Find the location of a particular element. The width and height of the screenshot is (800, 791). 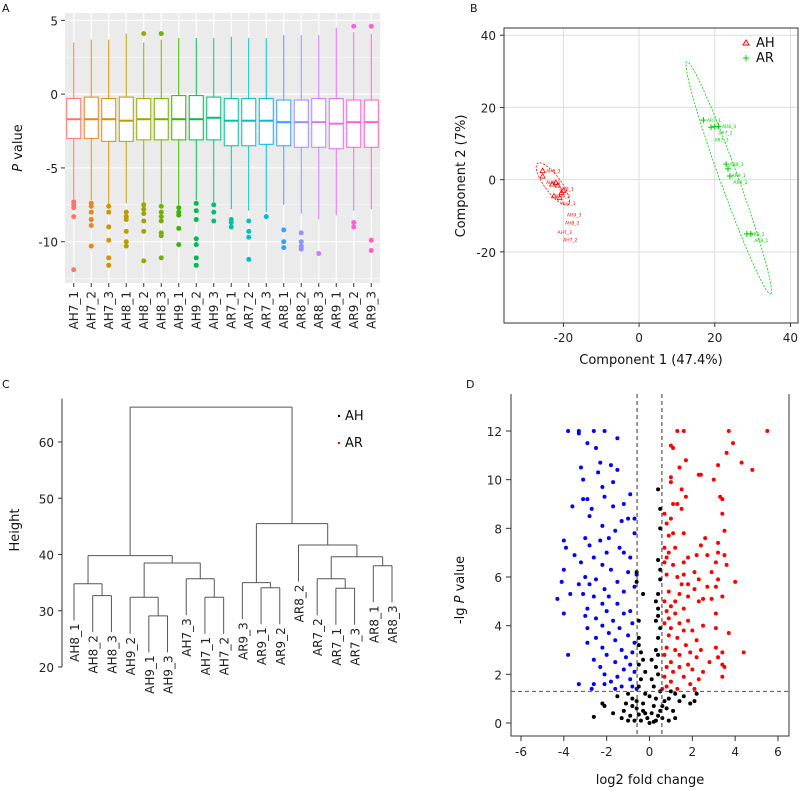

point-label: AH8_1 is located at coordinates (553, 183).